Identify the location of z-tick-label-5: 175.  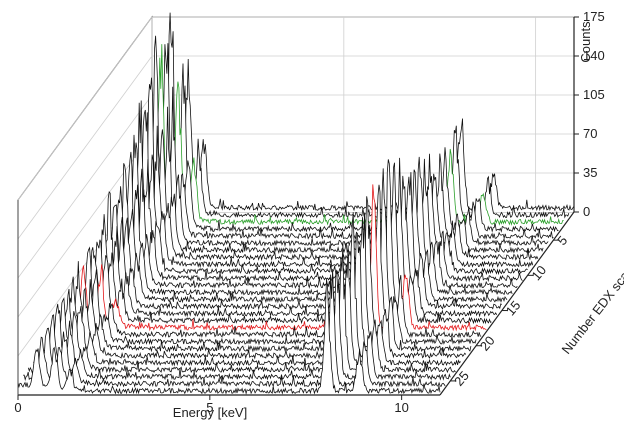
(594, 16).